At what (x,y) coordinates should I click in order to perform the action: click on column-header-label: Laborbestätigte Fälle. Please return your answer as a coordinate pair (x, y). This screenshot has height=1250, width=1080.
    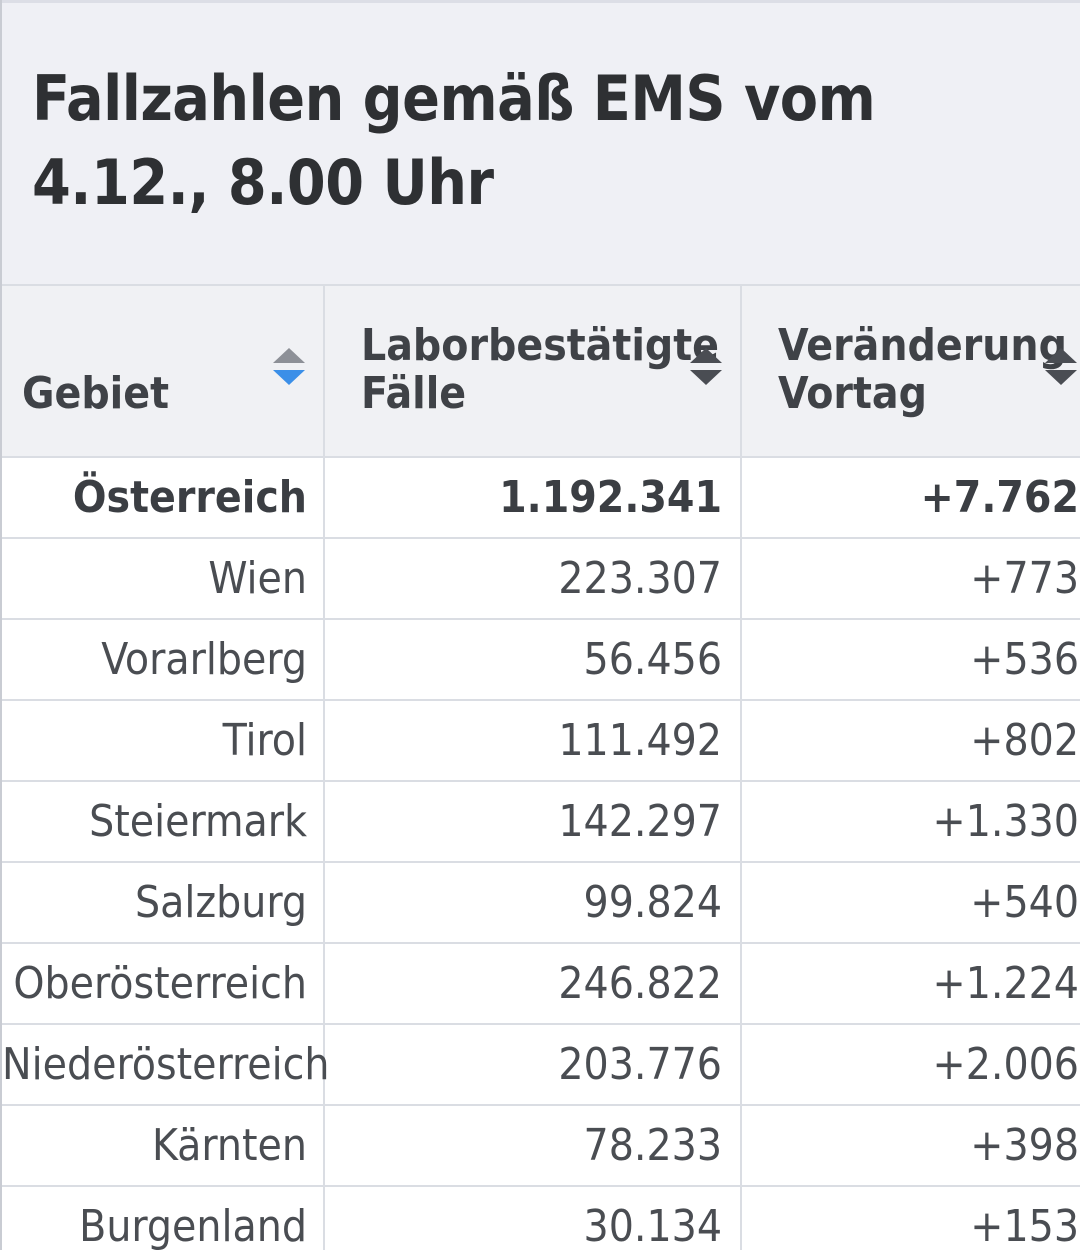
    Looking at the image, I should click on (540, 369).